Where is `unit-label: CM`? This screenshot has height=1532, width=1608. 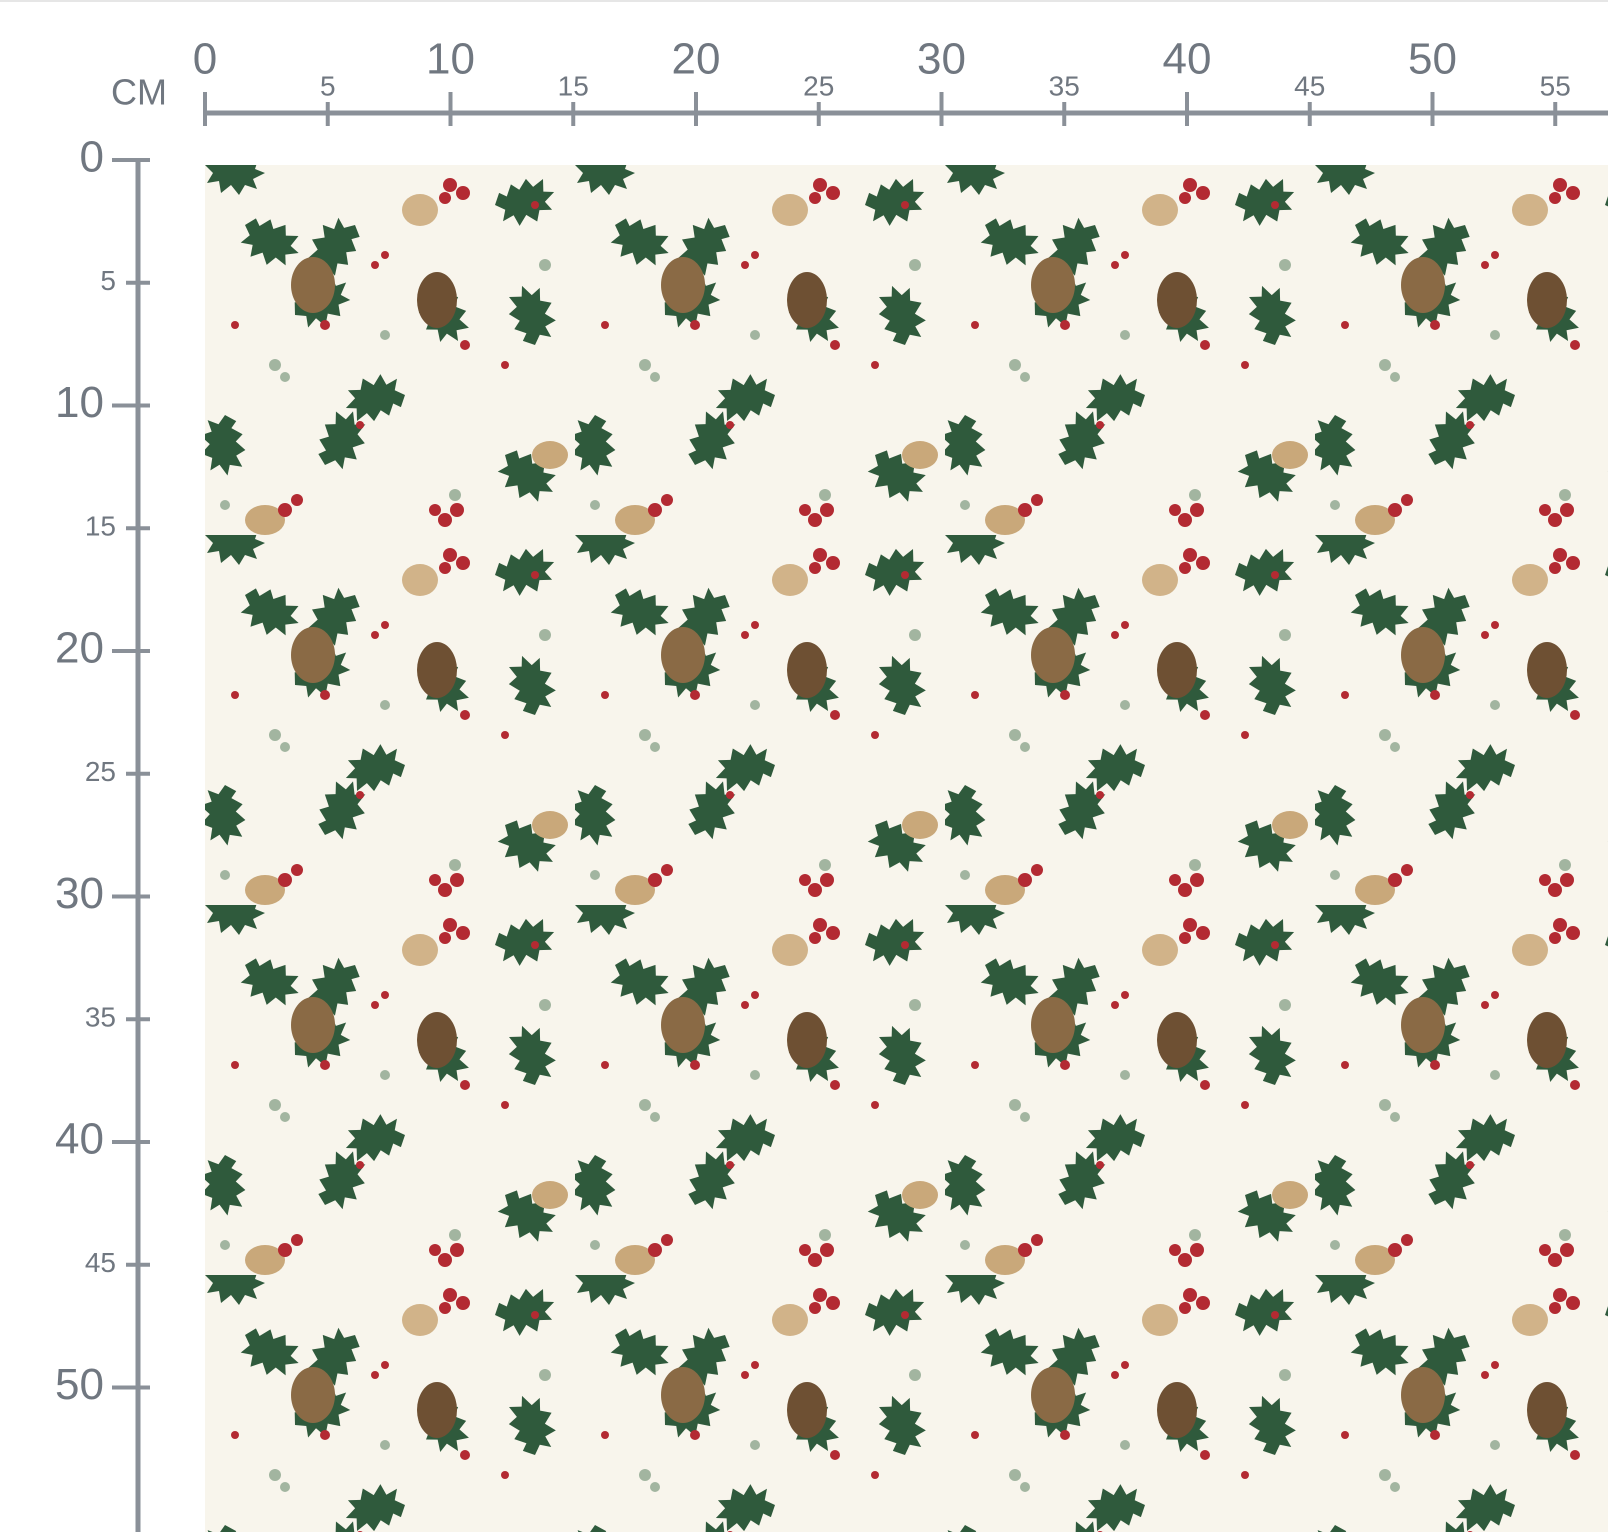
unit-label: CM is located at coordinates (139, 92).